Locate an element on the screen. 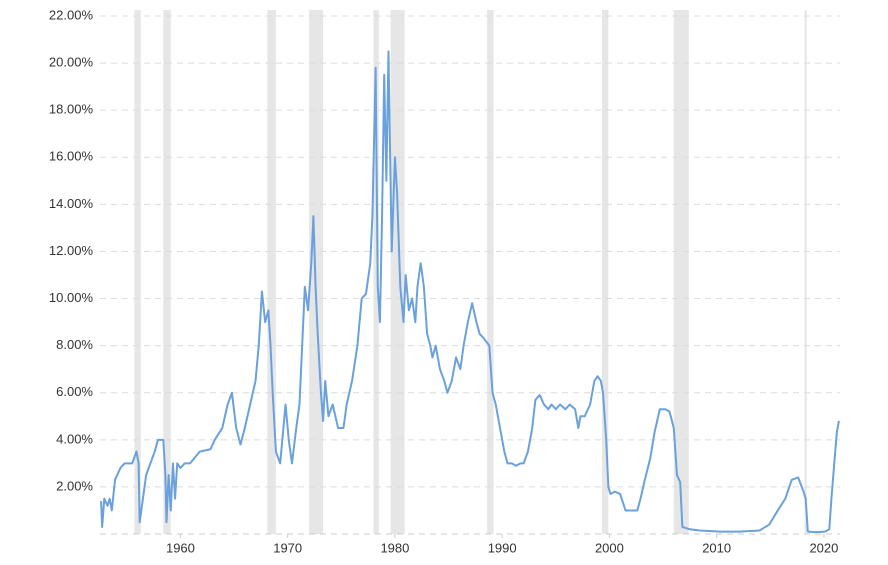  x-tick-label: 1970 is located at coordinates (287, 547).